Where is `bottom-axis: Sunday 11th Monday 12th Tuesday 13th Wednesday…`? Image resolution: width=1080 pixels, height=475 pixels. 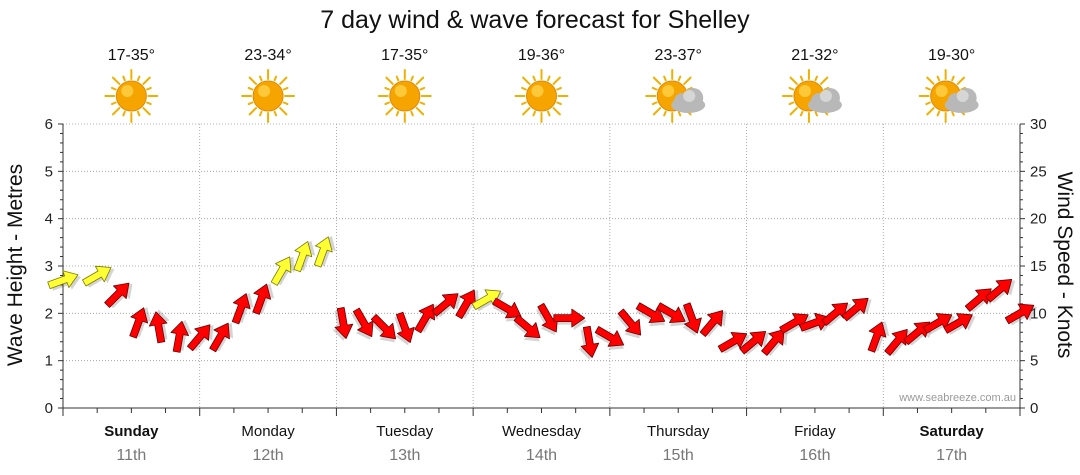
bottom-axis: Sunday 11th Monday 12th Tuesday 13th Wednesday… is located at coordinates (541, 435).